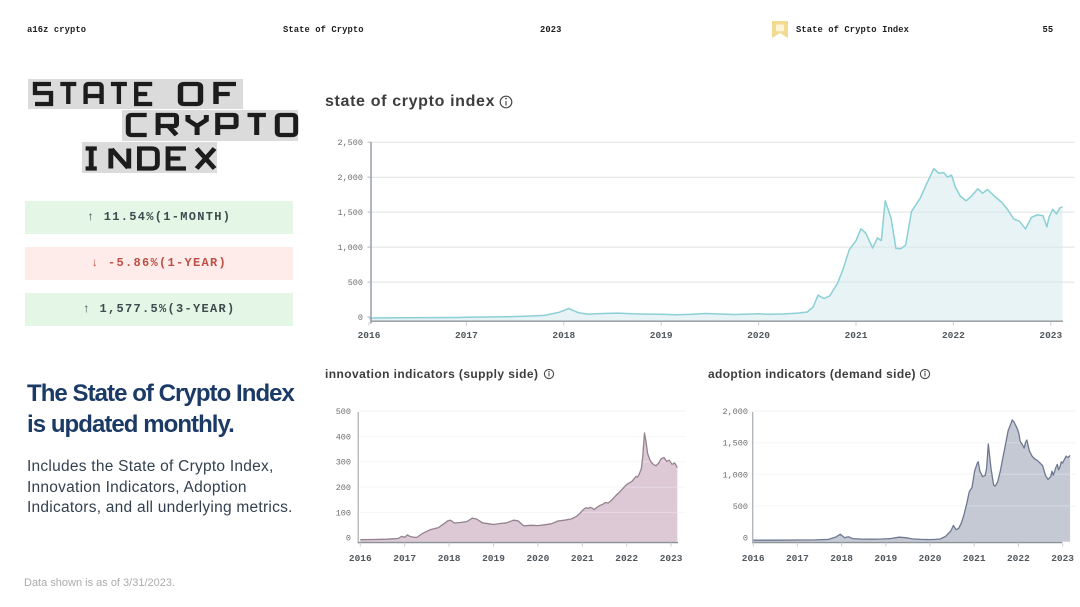 This screenshot has height=607, width=1080. I want to click on svg-text: 2,500, so click(350, 143).